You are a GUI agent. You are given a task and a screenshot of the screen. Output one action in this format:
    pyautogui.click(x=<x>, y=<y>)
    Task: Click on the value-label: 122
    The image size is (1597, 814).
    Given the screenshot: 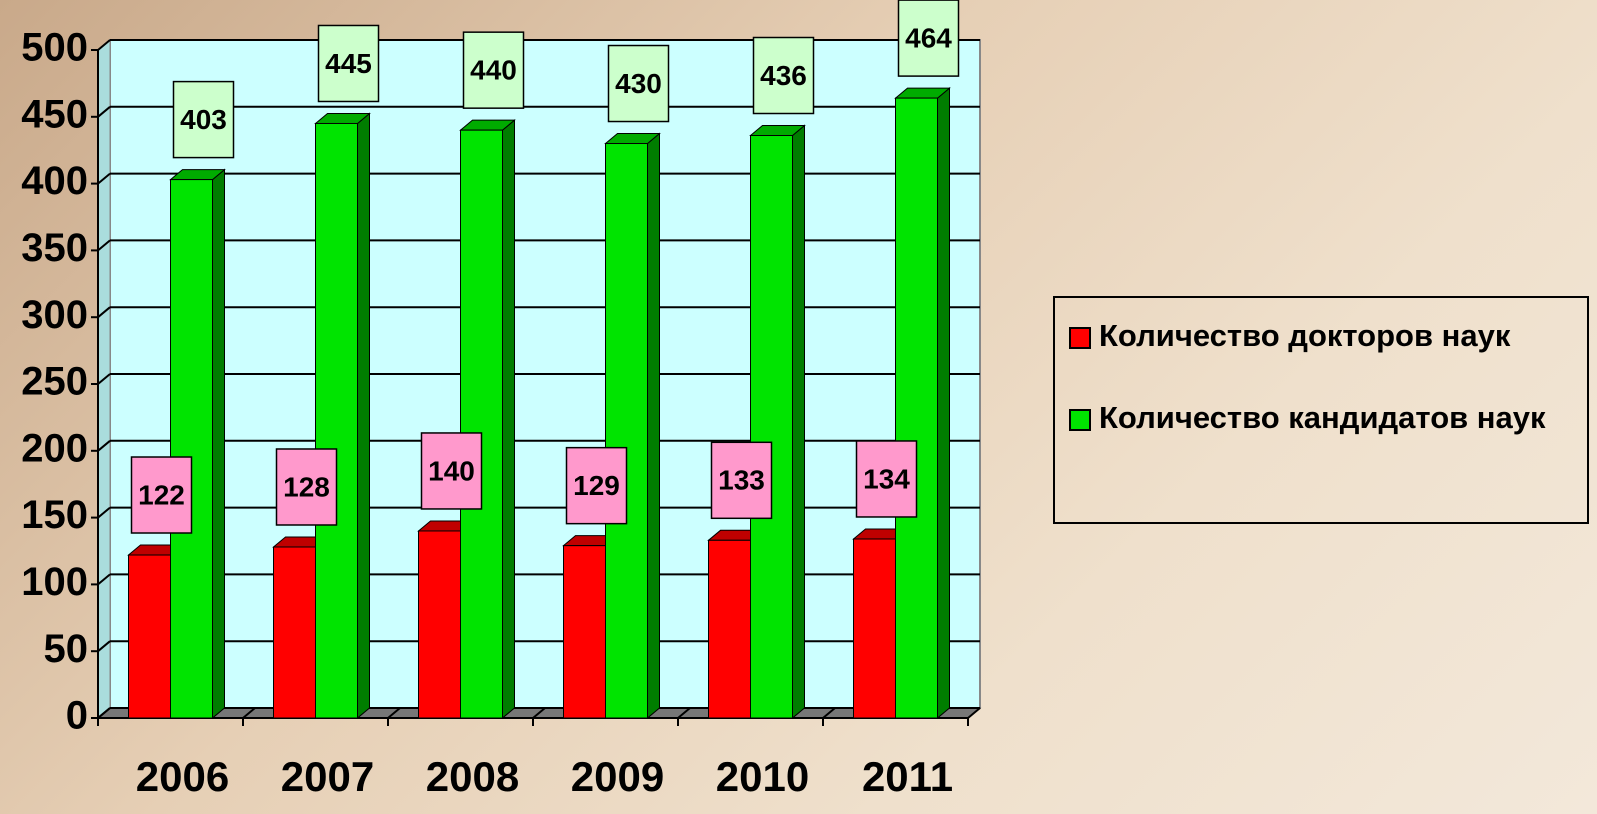 What is the action you would take?
    pyautogui.click(x=161, y=494)
    